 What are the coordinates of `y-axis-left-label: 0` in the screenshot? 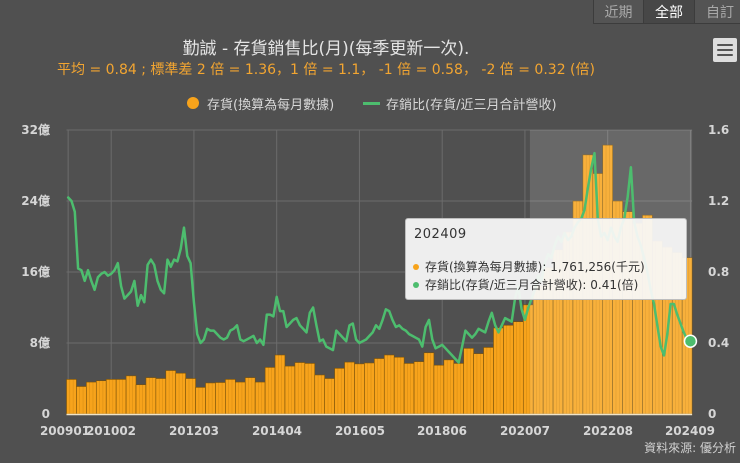 It's located at (45, 414).